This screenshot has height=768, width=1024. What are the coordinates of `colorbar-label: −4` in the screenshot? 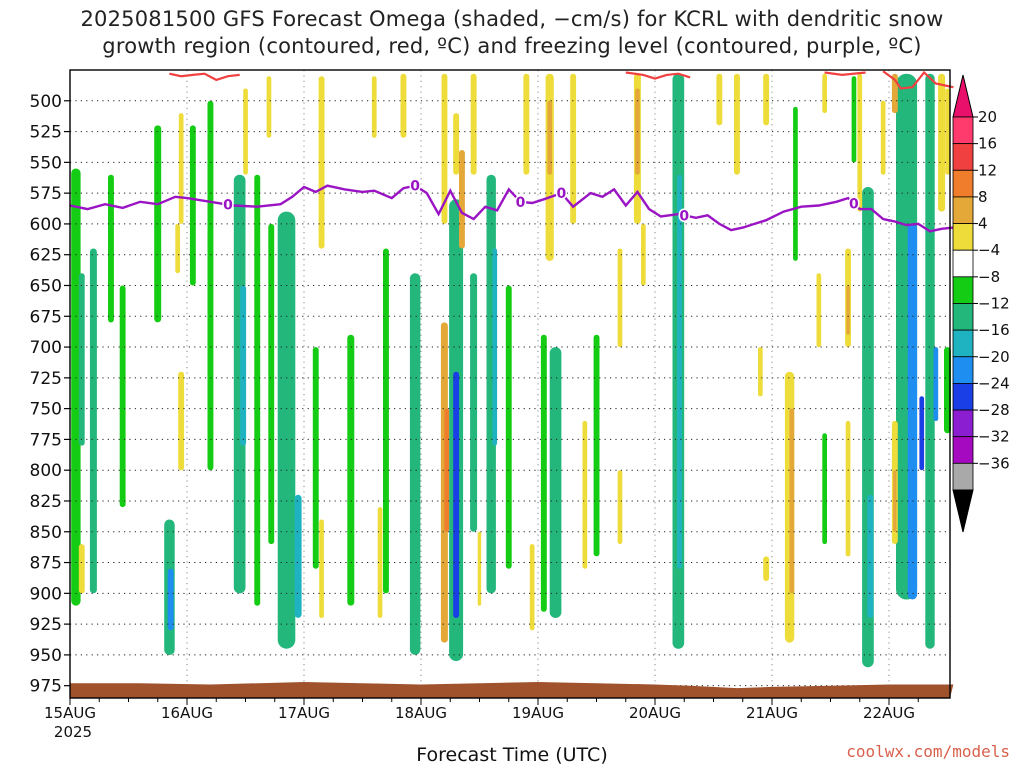 It's located at (989, 250).